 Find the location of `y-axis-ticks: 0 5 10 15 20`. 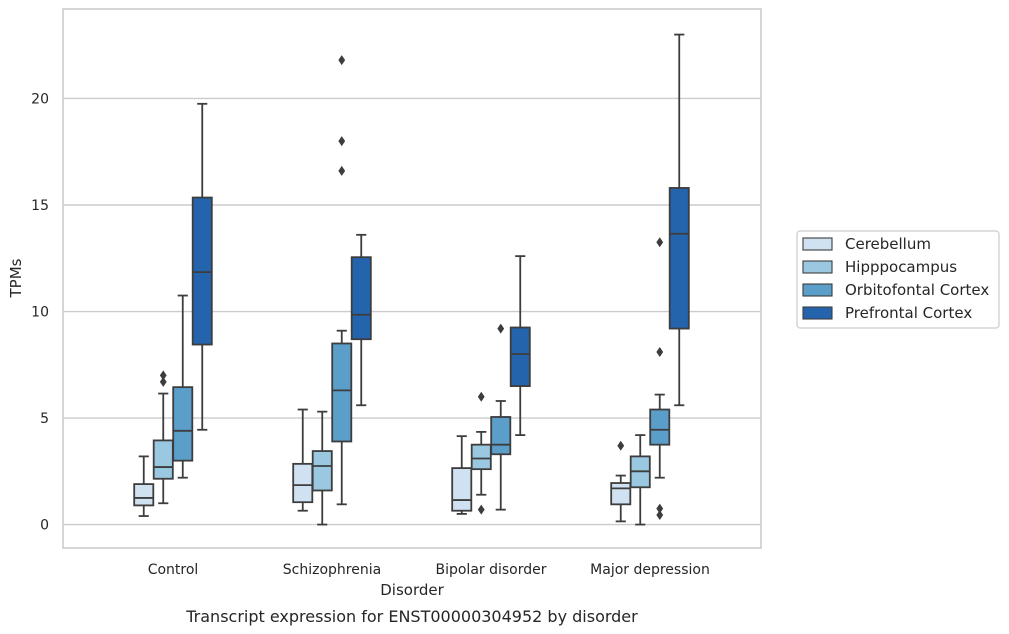

y-axis-ticks: 0 5 10 15 20 is located at coordinates (40, 312).